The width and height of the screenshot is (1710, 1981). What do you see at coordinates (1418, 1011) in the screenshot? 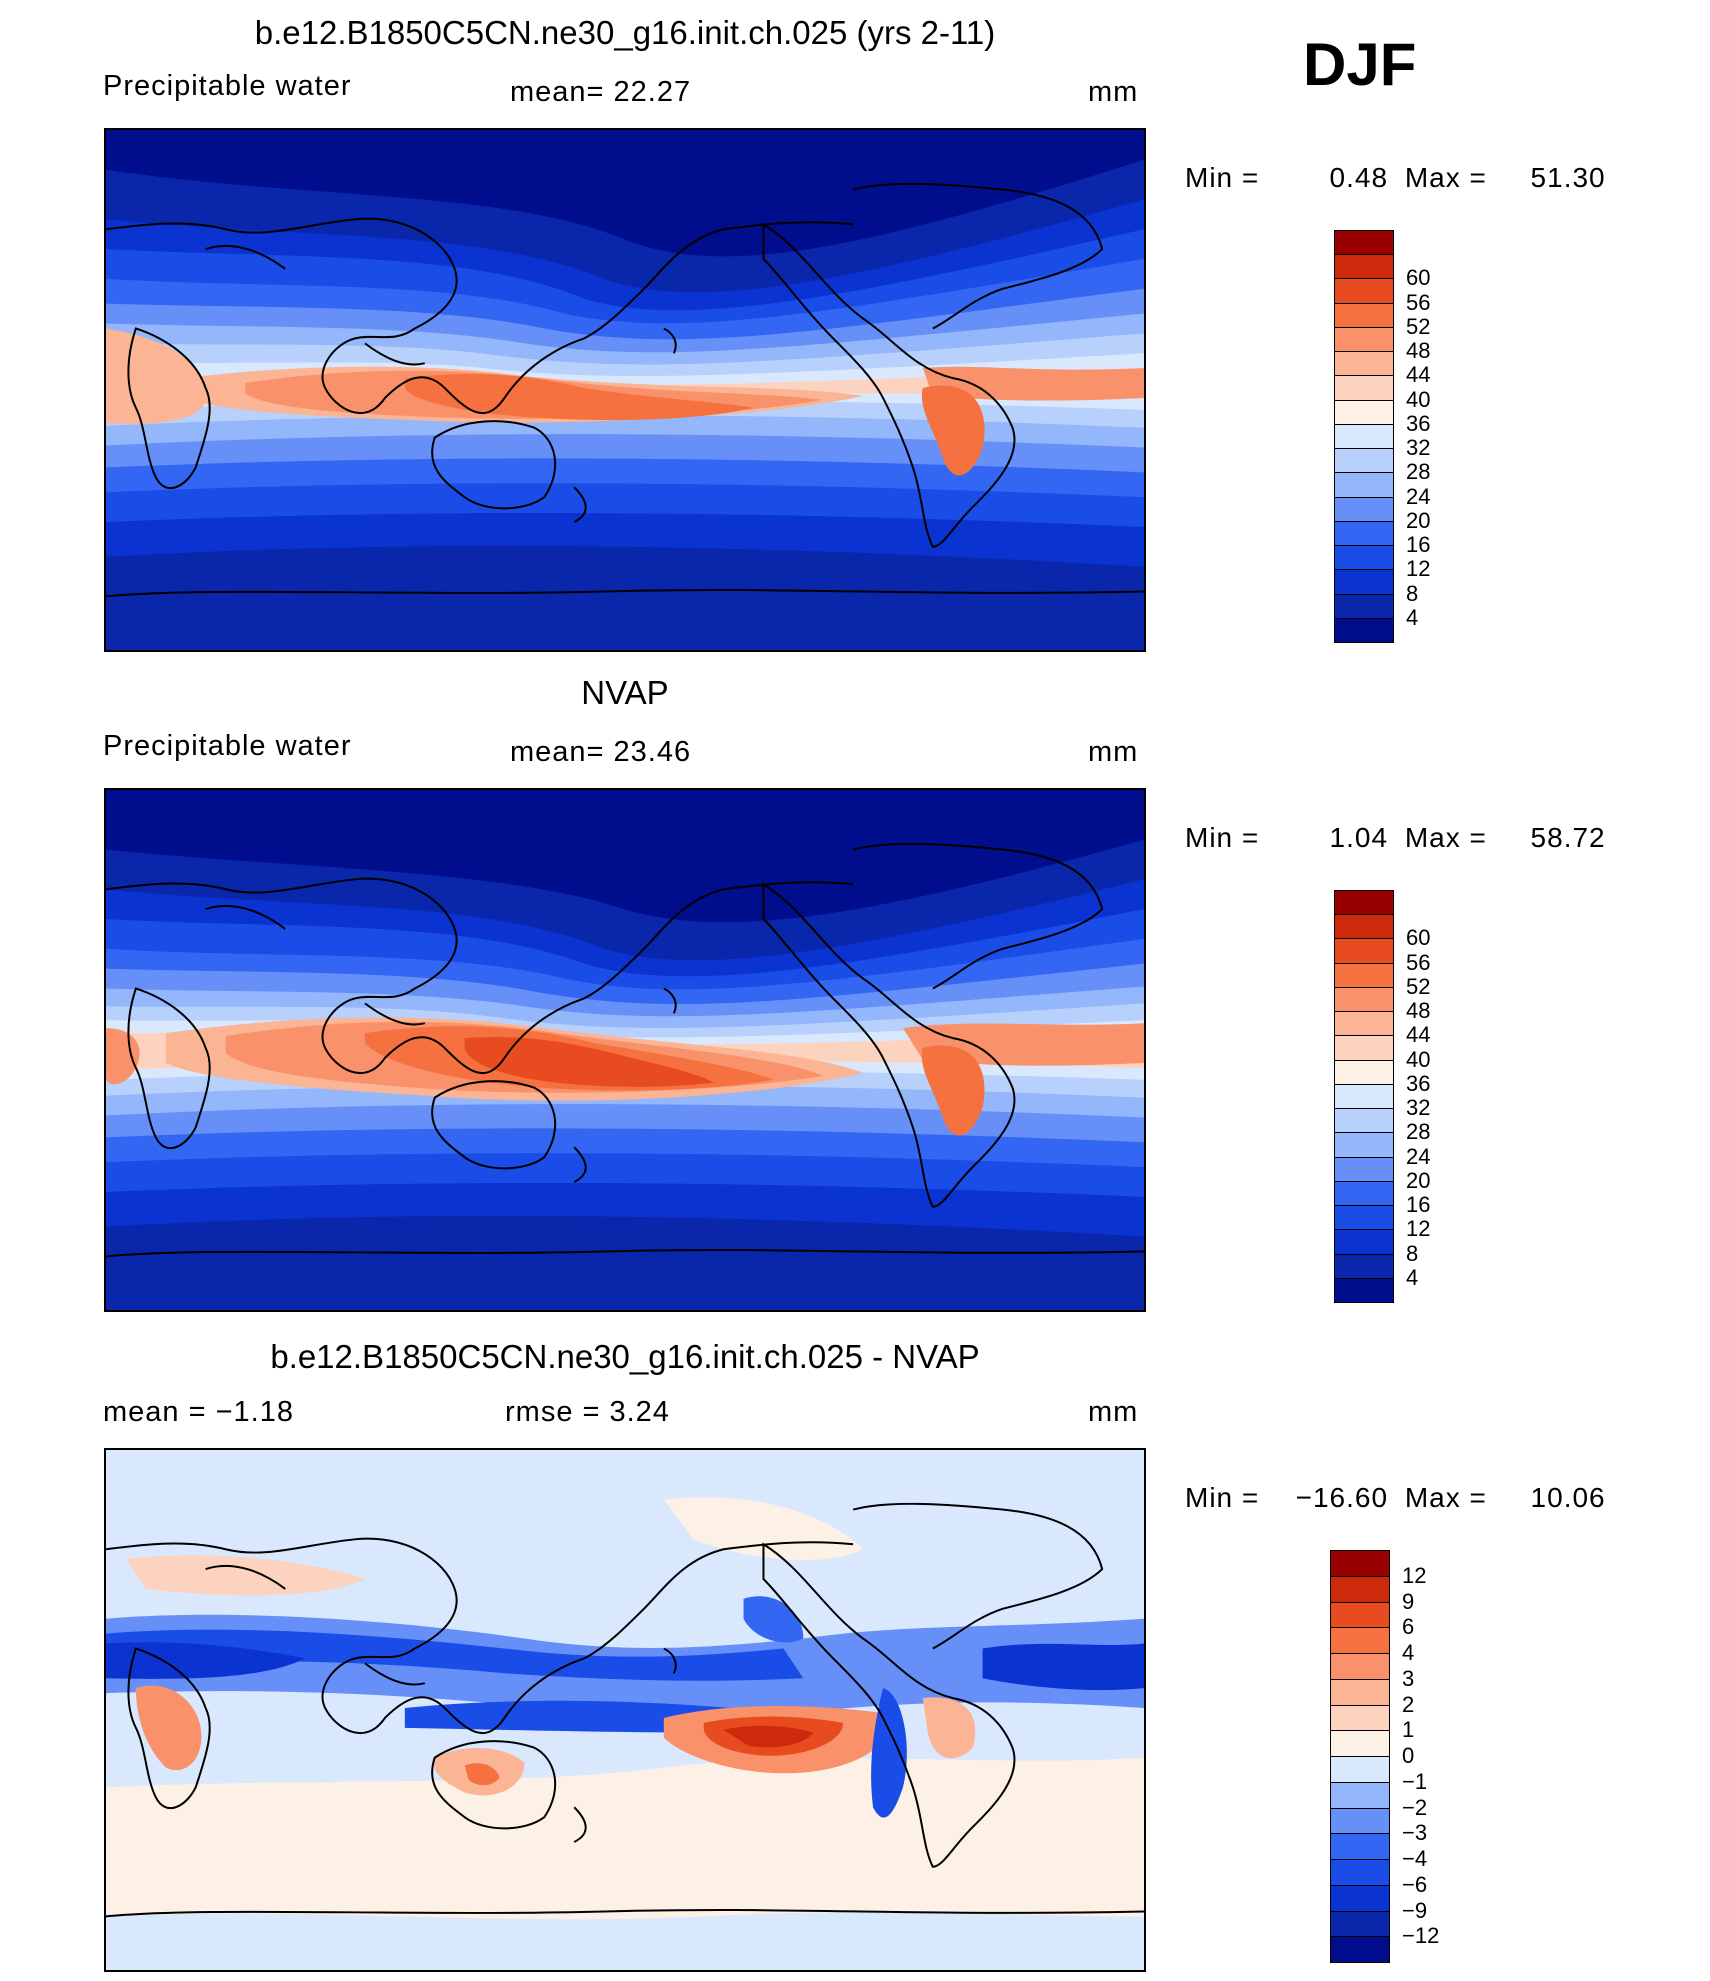
I see `colorbar-label: 48` at bounding box center [1418, 1011].